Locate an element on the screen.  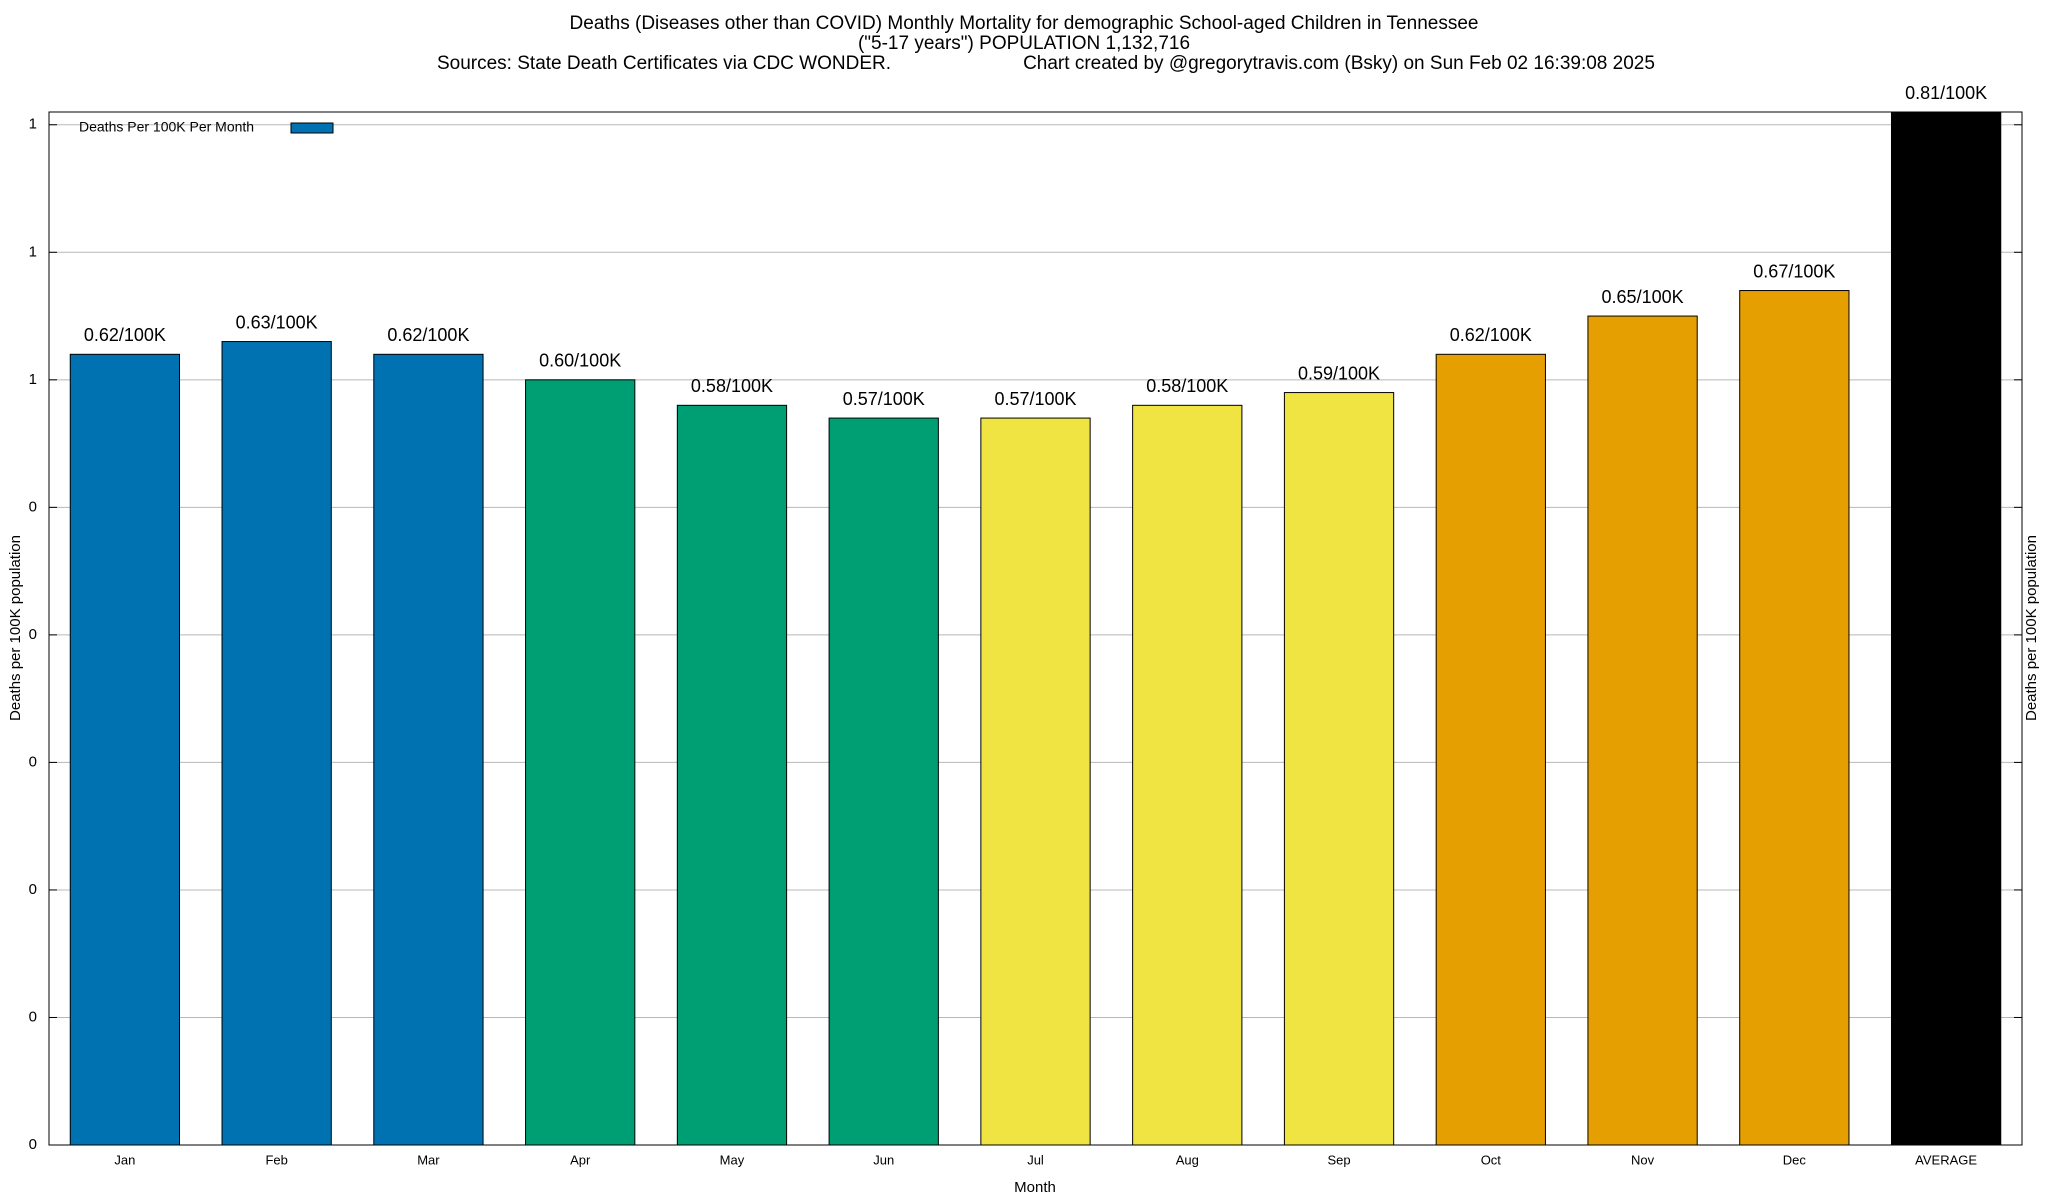
x-tick-label: Oct is located at coordinates (1491, 1159).